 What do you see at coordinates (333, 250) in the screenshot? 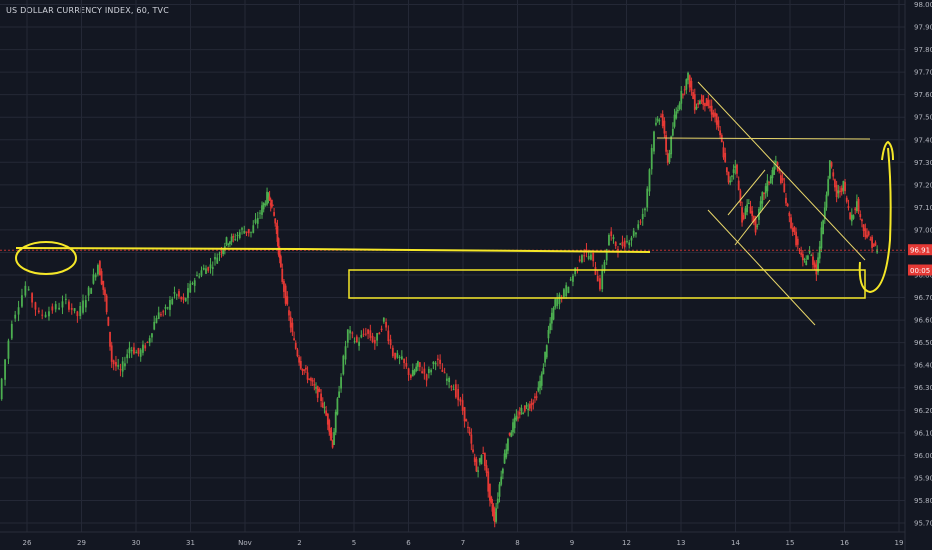
I see `annotation-horizontal-line` at bounding box center [333, 250].